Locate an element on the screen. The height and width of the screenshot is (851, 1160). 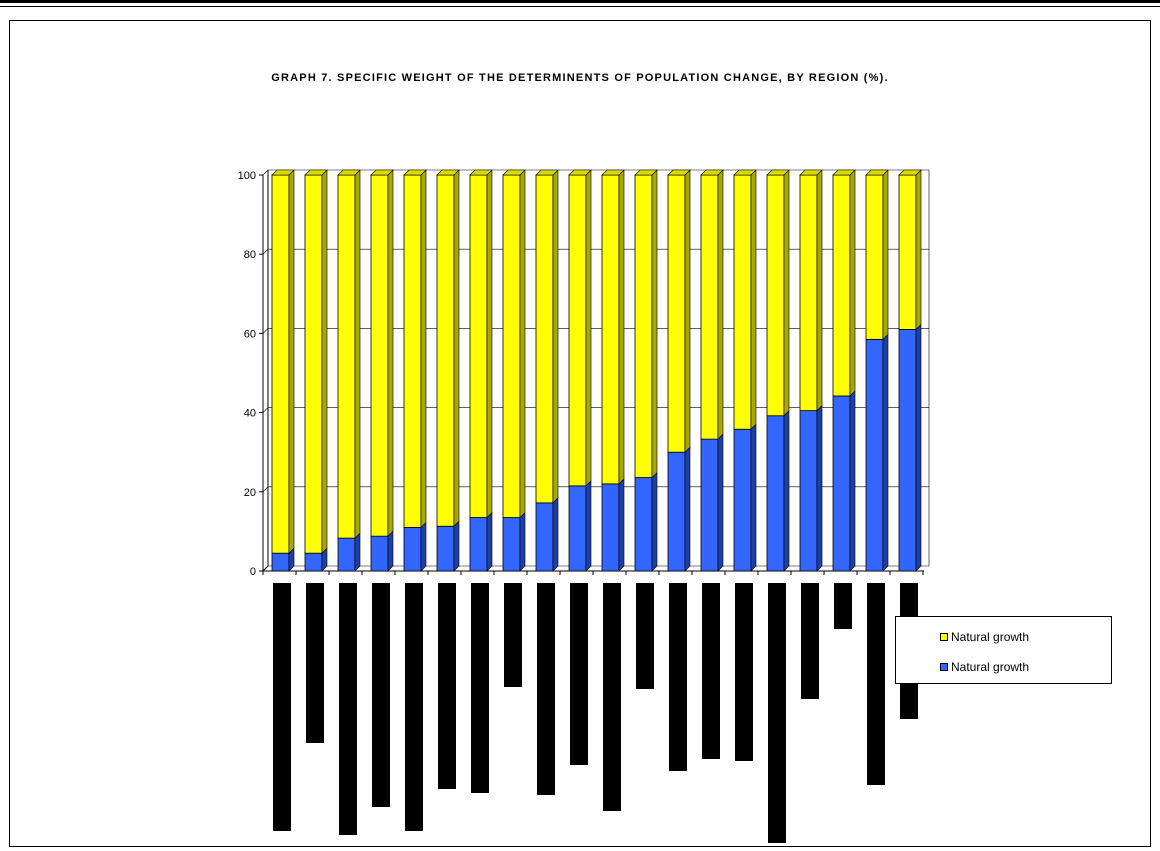
legend-swatch-blue is located at coordinates (944, 667).